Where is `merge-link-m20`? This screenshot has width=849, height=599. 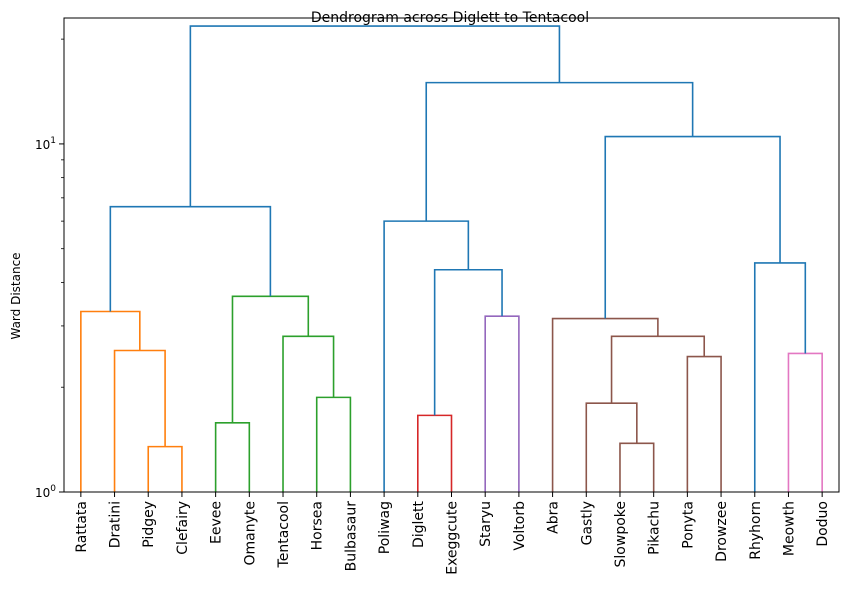
merge-link-m20 is located at coordinates (692, 227).